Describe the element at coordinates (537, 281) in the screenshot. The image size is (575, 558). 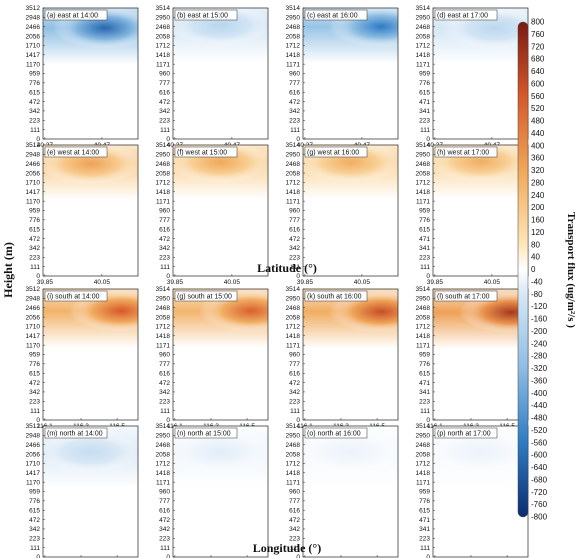
I see `colorbar-tick-label: -40` at that location.